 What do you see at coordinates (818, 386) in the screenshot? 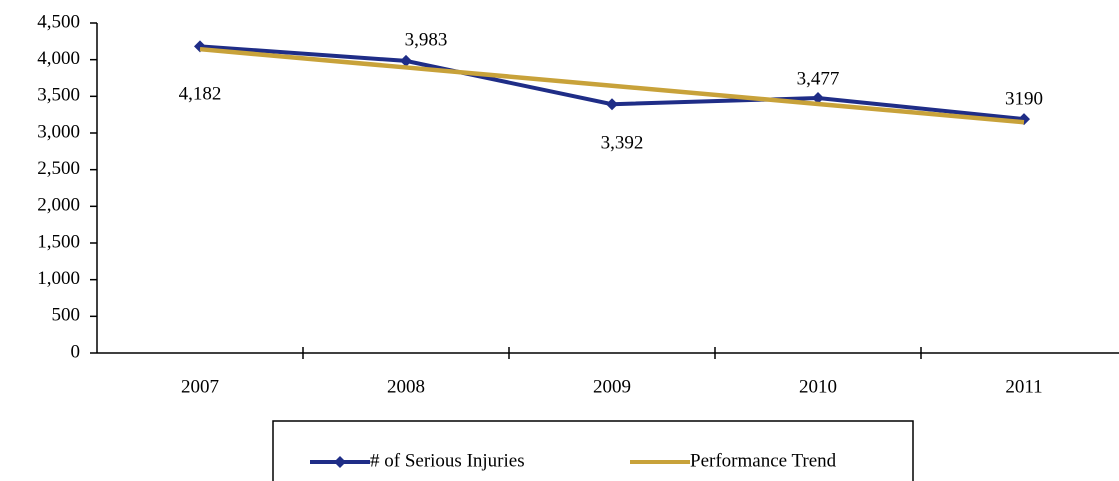
I see `x-tick-label: 2010` at bounding box center [818, 386].